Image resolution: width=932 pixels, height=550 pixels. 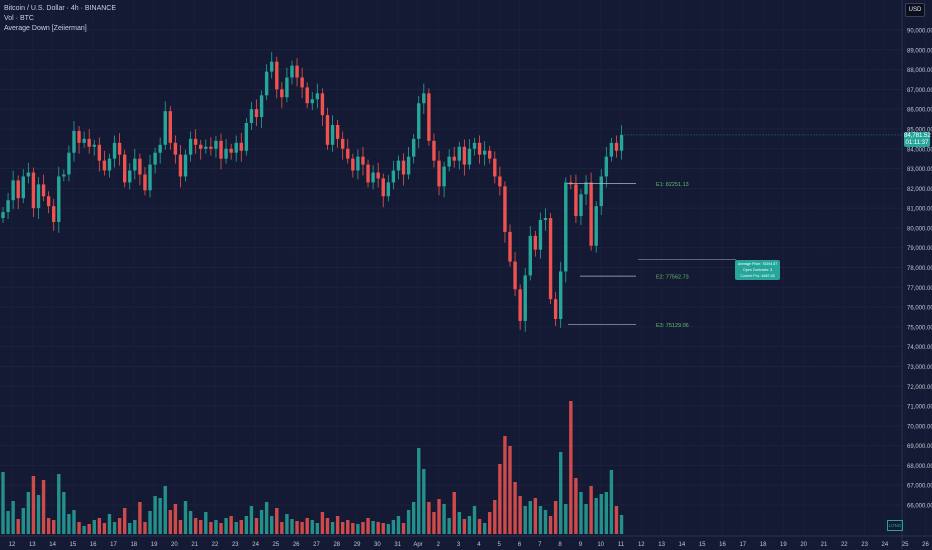 I want to click on x-tick-label: 8, so click(x=560, y=545).